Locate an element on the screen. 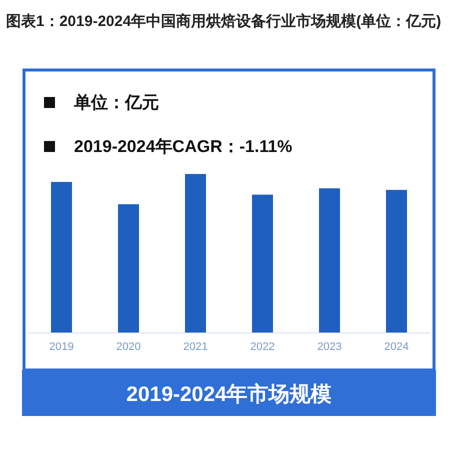  x-tick-label: 2024 is located at coordinates (396, 347).